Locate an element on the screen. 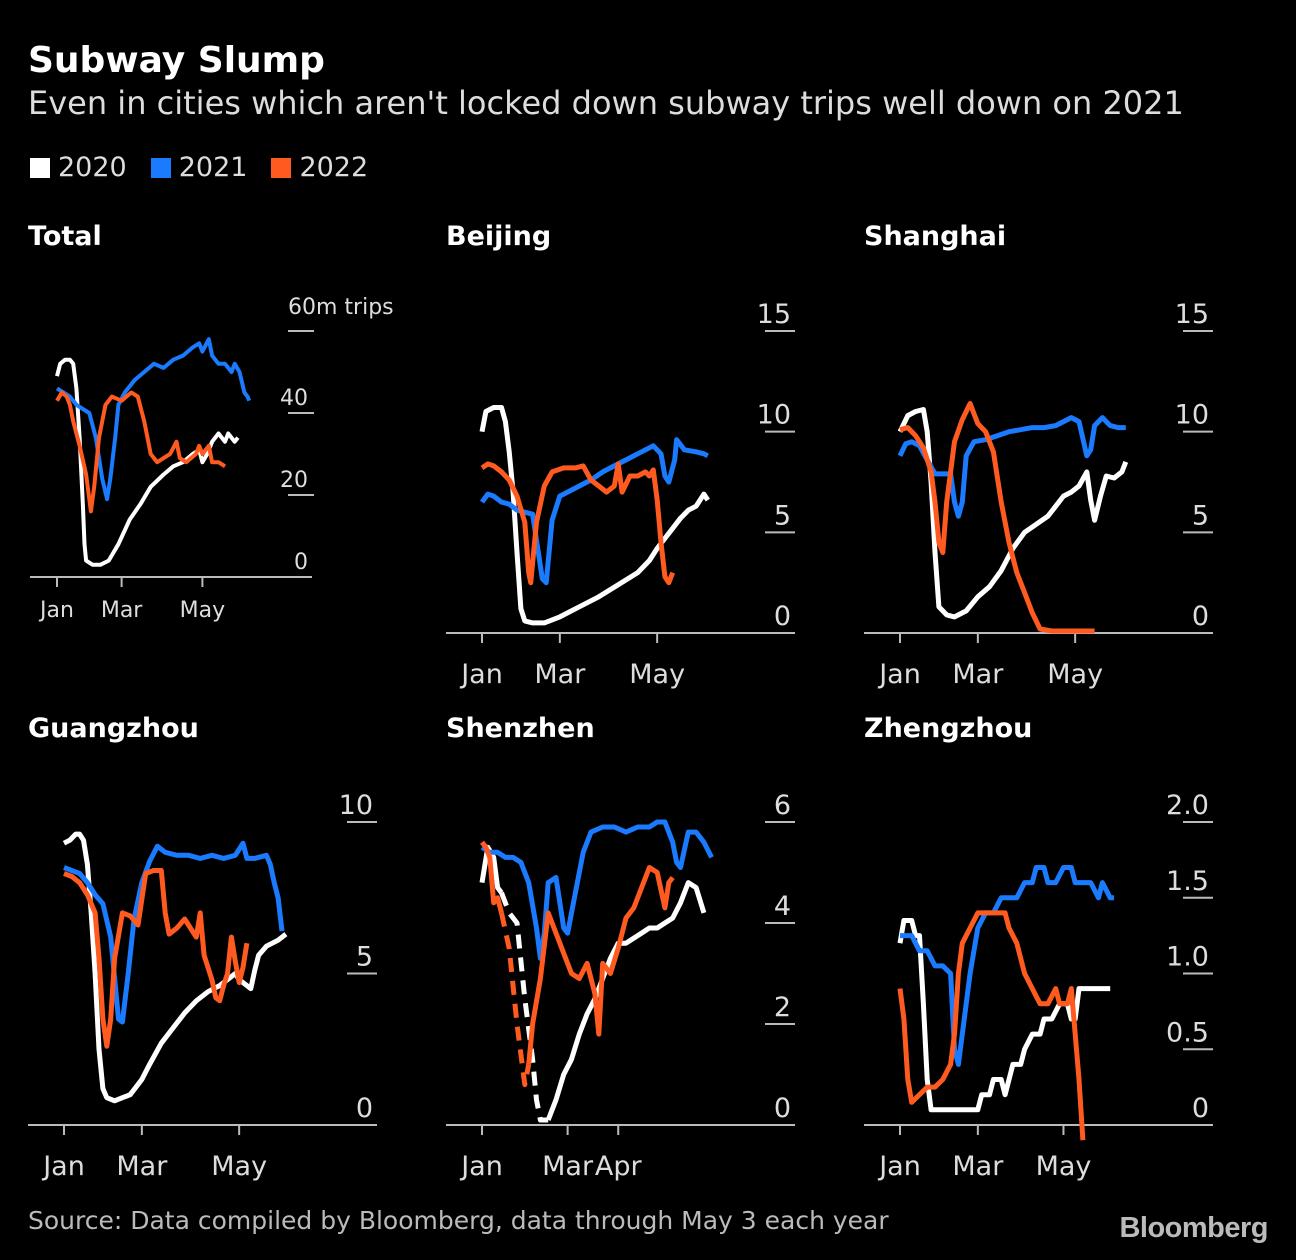  unit-label: m trips is located at coordinates (355, 307).